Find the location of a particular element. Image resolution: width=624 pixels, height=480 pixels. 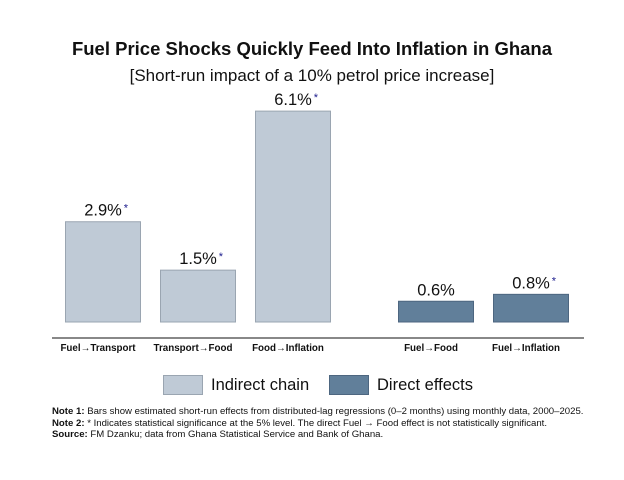

significance-marker-fuel-to-transport: * is located at coordinates (126, 209).